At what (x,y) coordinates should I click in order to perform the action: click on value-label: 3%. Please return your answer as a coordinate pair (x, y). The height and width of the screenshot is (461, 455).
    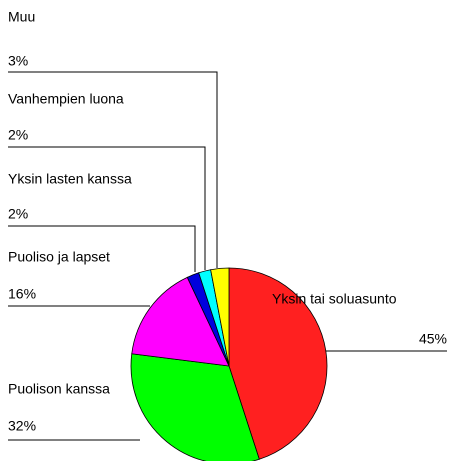
    Looking at the image, I should click on (18, 61).